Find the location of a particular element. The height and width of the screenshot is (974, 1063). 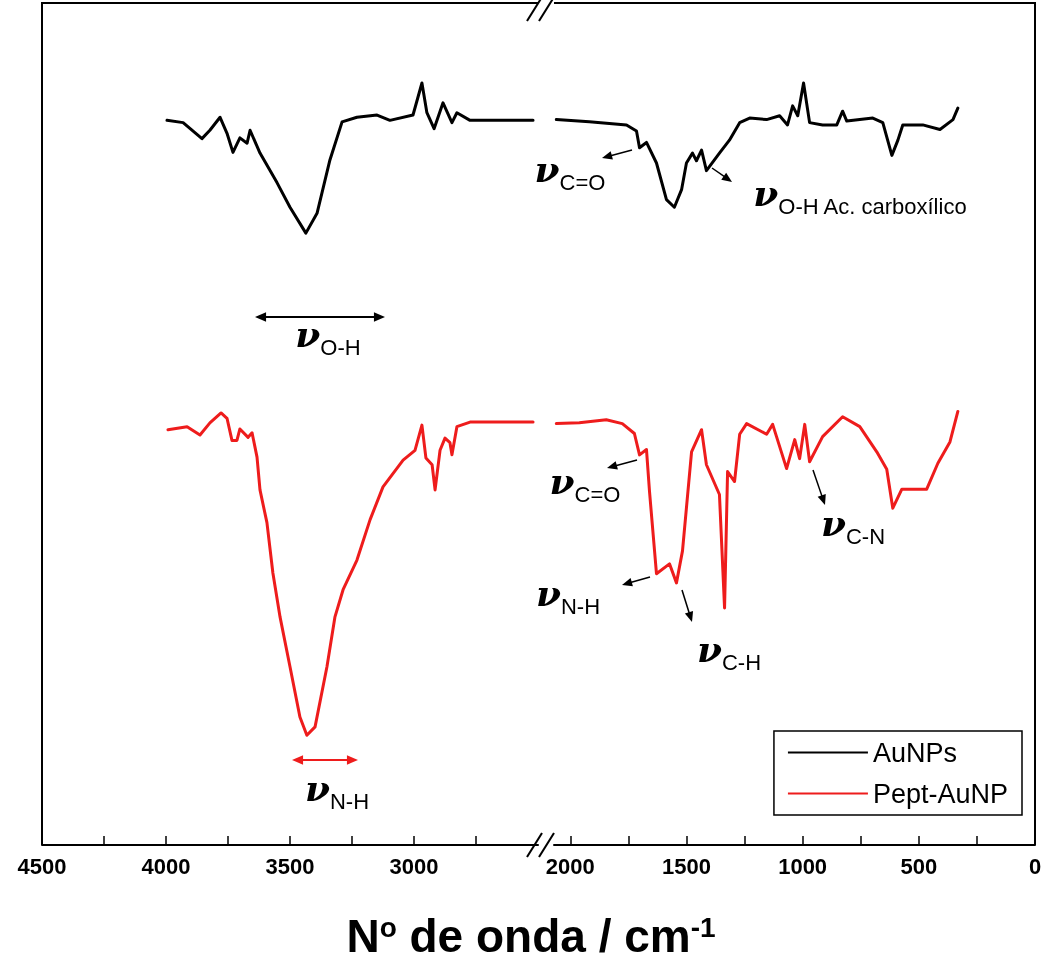

x-tick-label: 1500 is located at coordinates (686, 866).